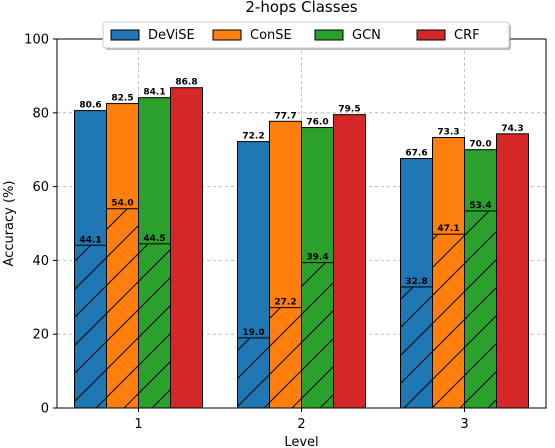 The width and height of the screenshot is (555, 448). What do you see at coordinates (253, 137) in the screenshot?
I see `bar-value-label: 72.2` at bounding box center [253, 137].